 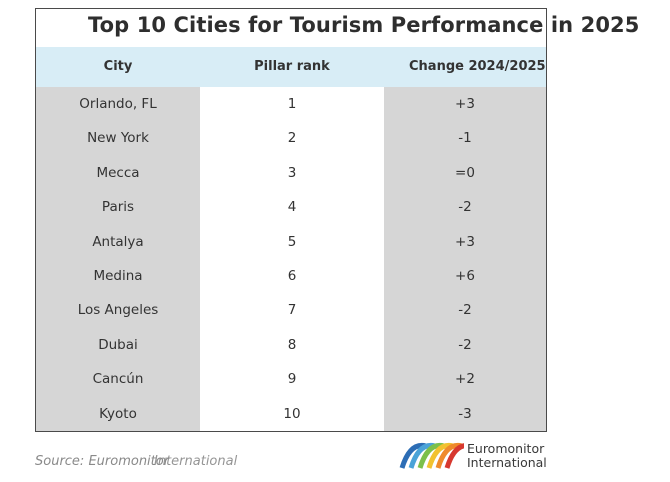 I want to click on table-row: Antalya 5 +3, so click(x=291, y=242).